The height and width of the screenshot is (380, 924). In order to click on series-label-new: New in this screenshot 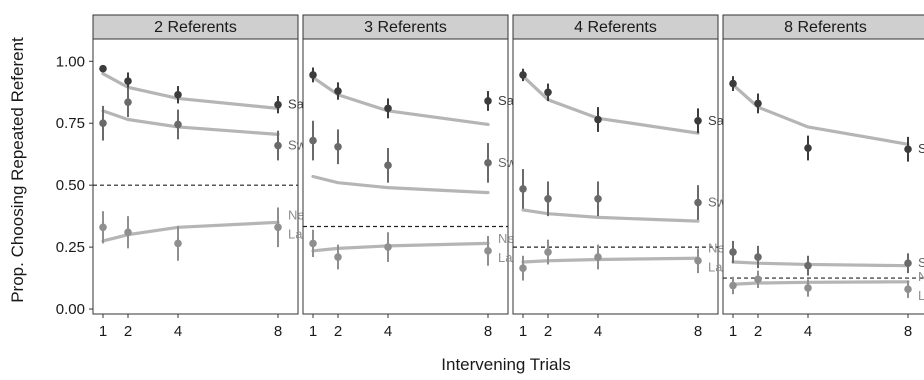, I will do `click(921, 276)`.